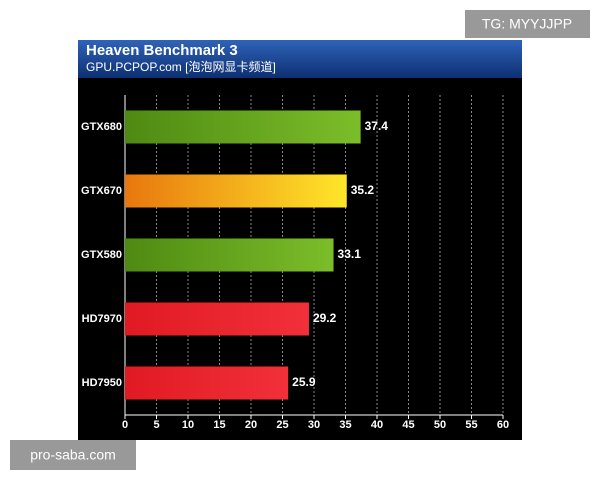 Image resolution: width=600 pixels, height=480 pixels. Describe the element at coordinates (440, 425) in the screenshot. I see `x-tick-label: 50` at that location.